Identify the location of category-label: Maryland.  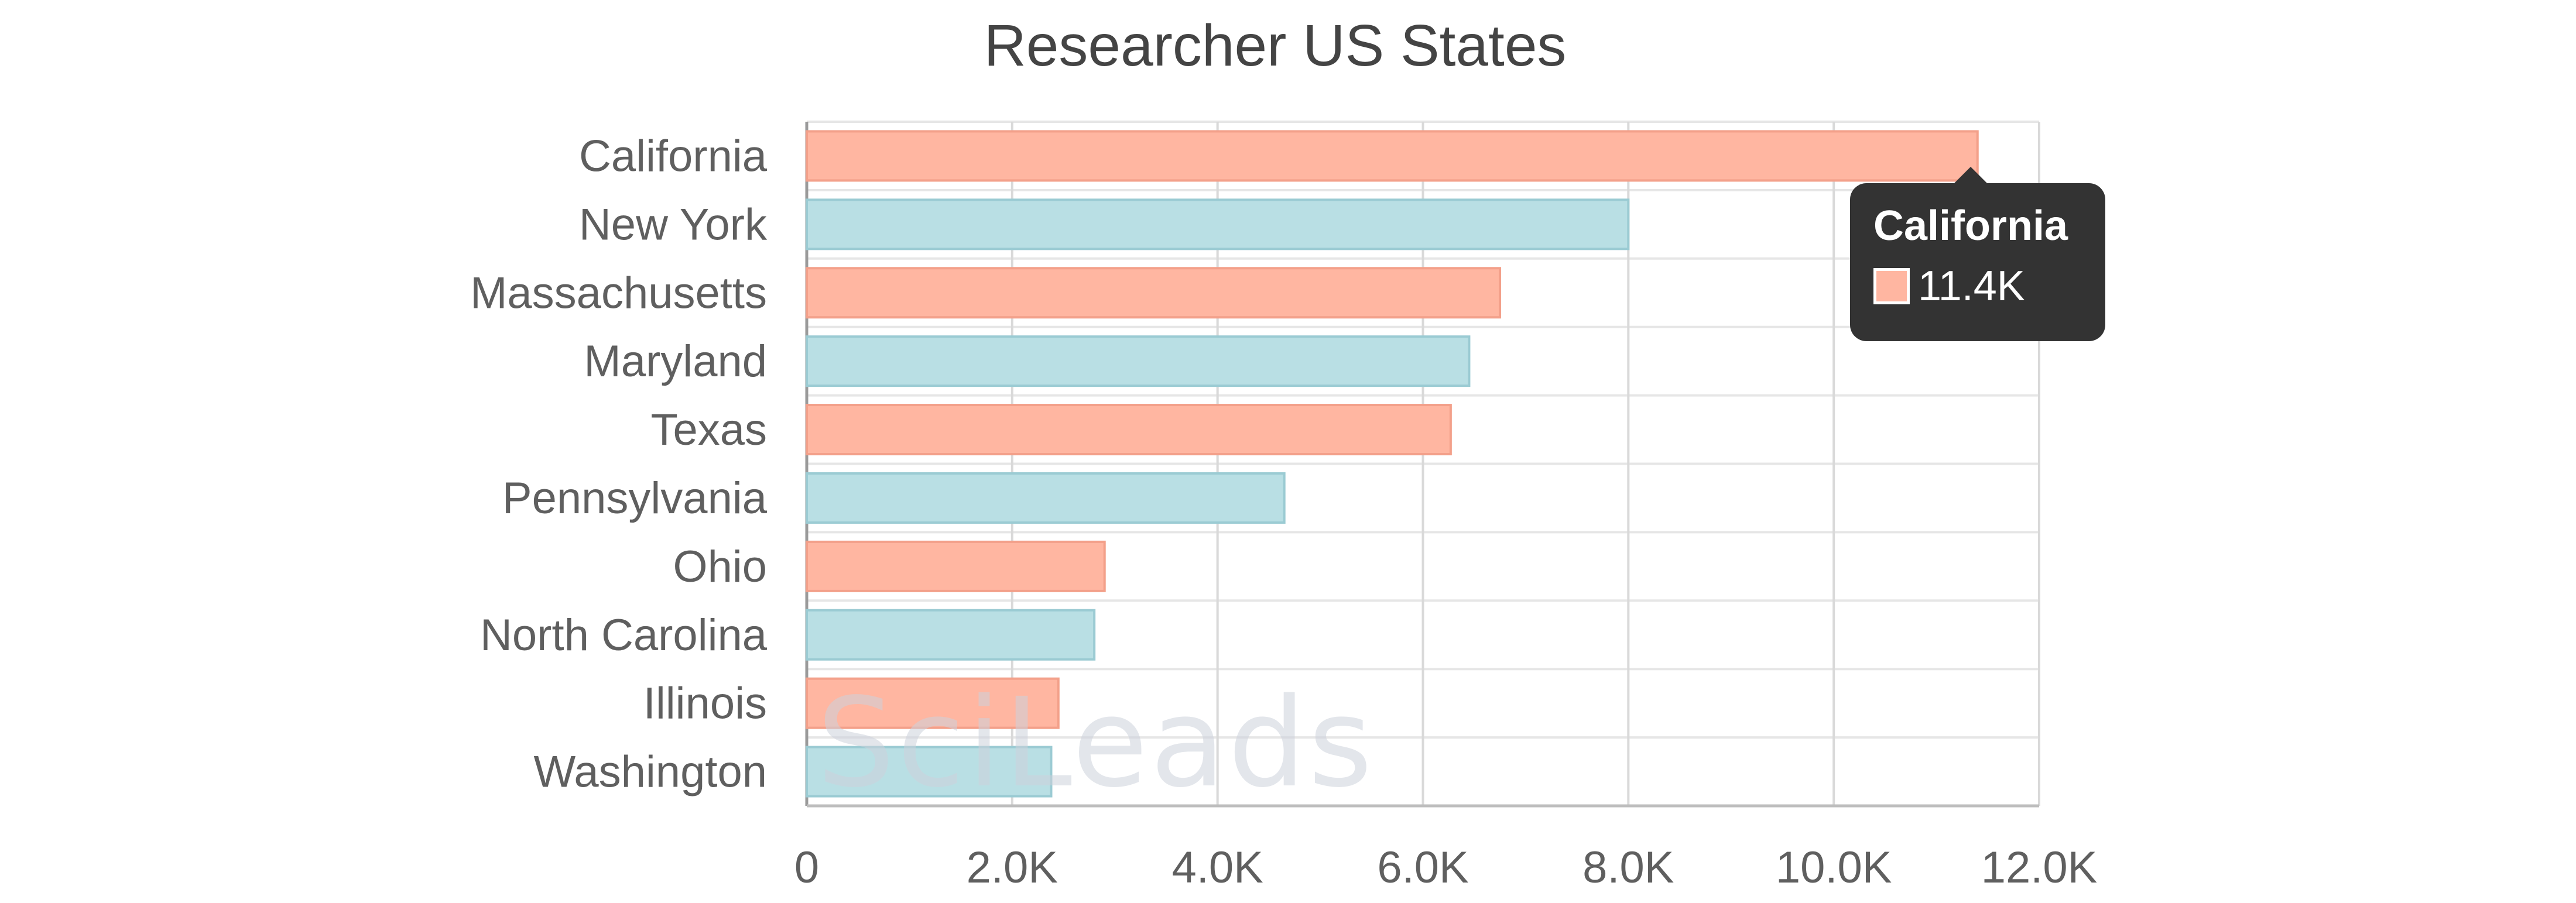
(675, 362).